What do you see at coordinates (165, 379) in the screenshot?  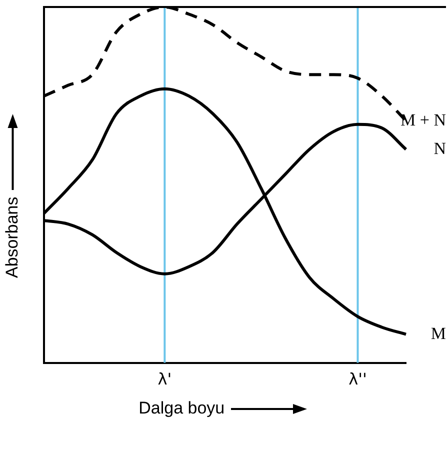 I see `x-tick-label: λ'` at bounding box center [165, 379].